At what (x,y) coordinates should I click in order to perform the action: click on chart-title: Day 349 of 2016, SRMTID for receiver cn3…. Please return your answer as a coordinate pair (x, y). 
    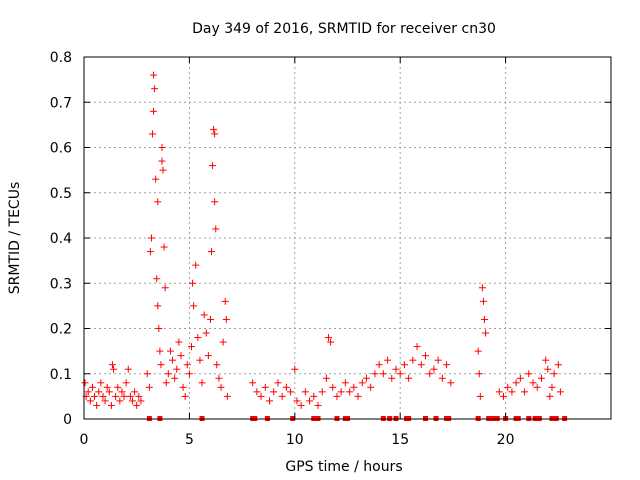
    Looking at the image, I should click on (344, 29).